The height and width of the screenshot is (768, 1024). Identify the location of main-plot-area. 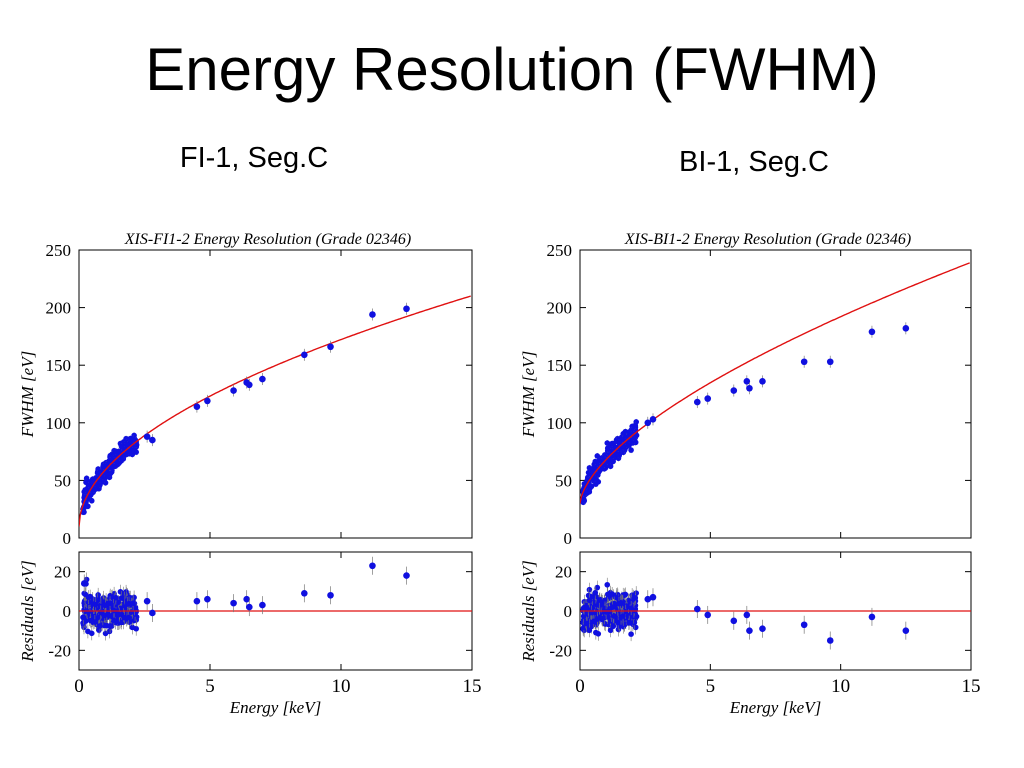
(775, 384).